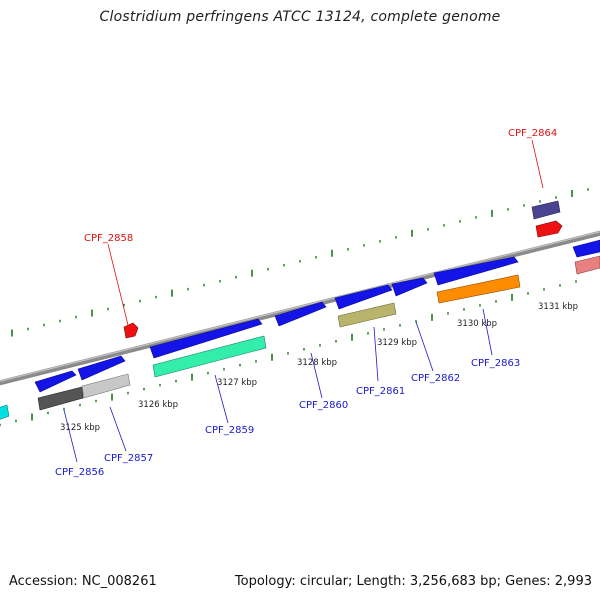 The height and width of the screenshot is (600, 600). Describe the element at coordinates (108, 238) in the screenshot. I see `gene-label-cpf-2858: CPF_2858` at that location.